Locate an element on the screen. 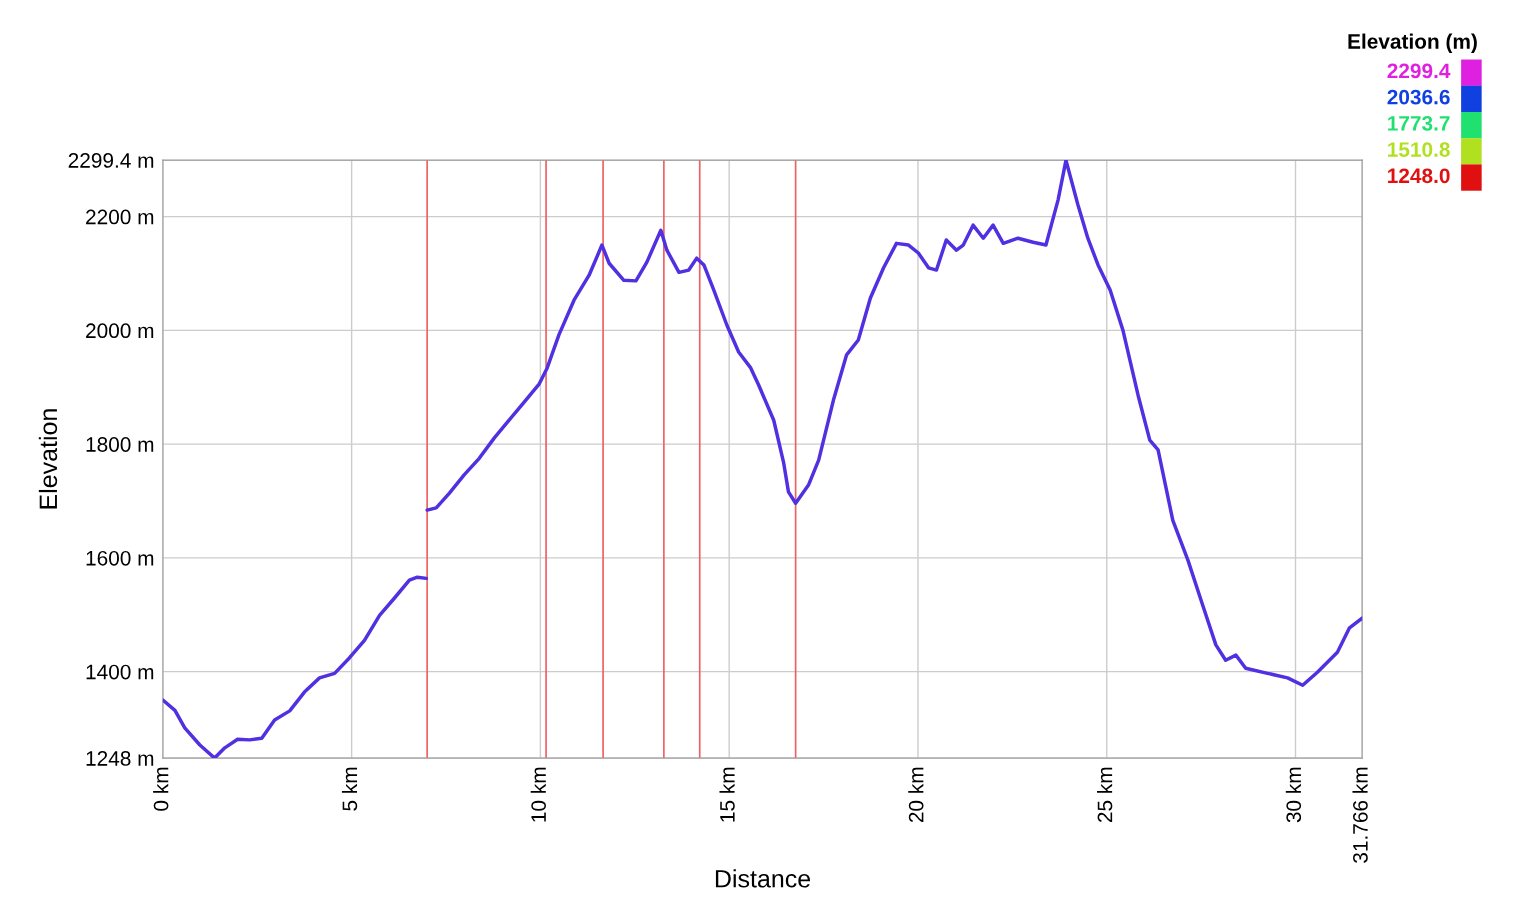 Image resolution: width=1522 pixels, height=920 pixels. x-tick-label: 20 km is located at coordinates (916, 795).